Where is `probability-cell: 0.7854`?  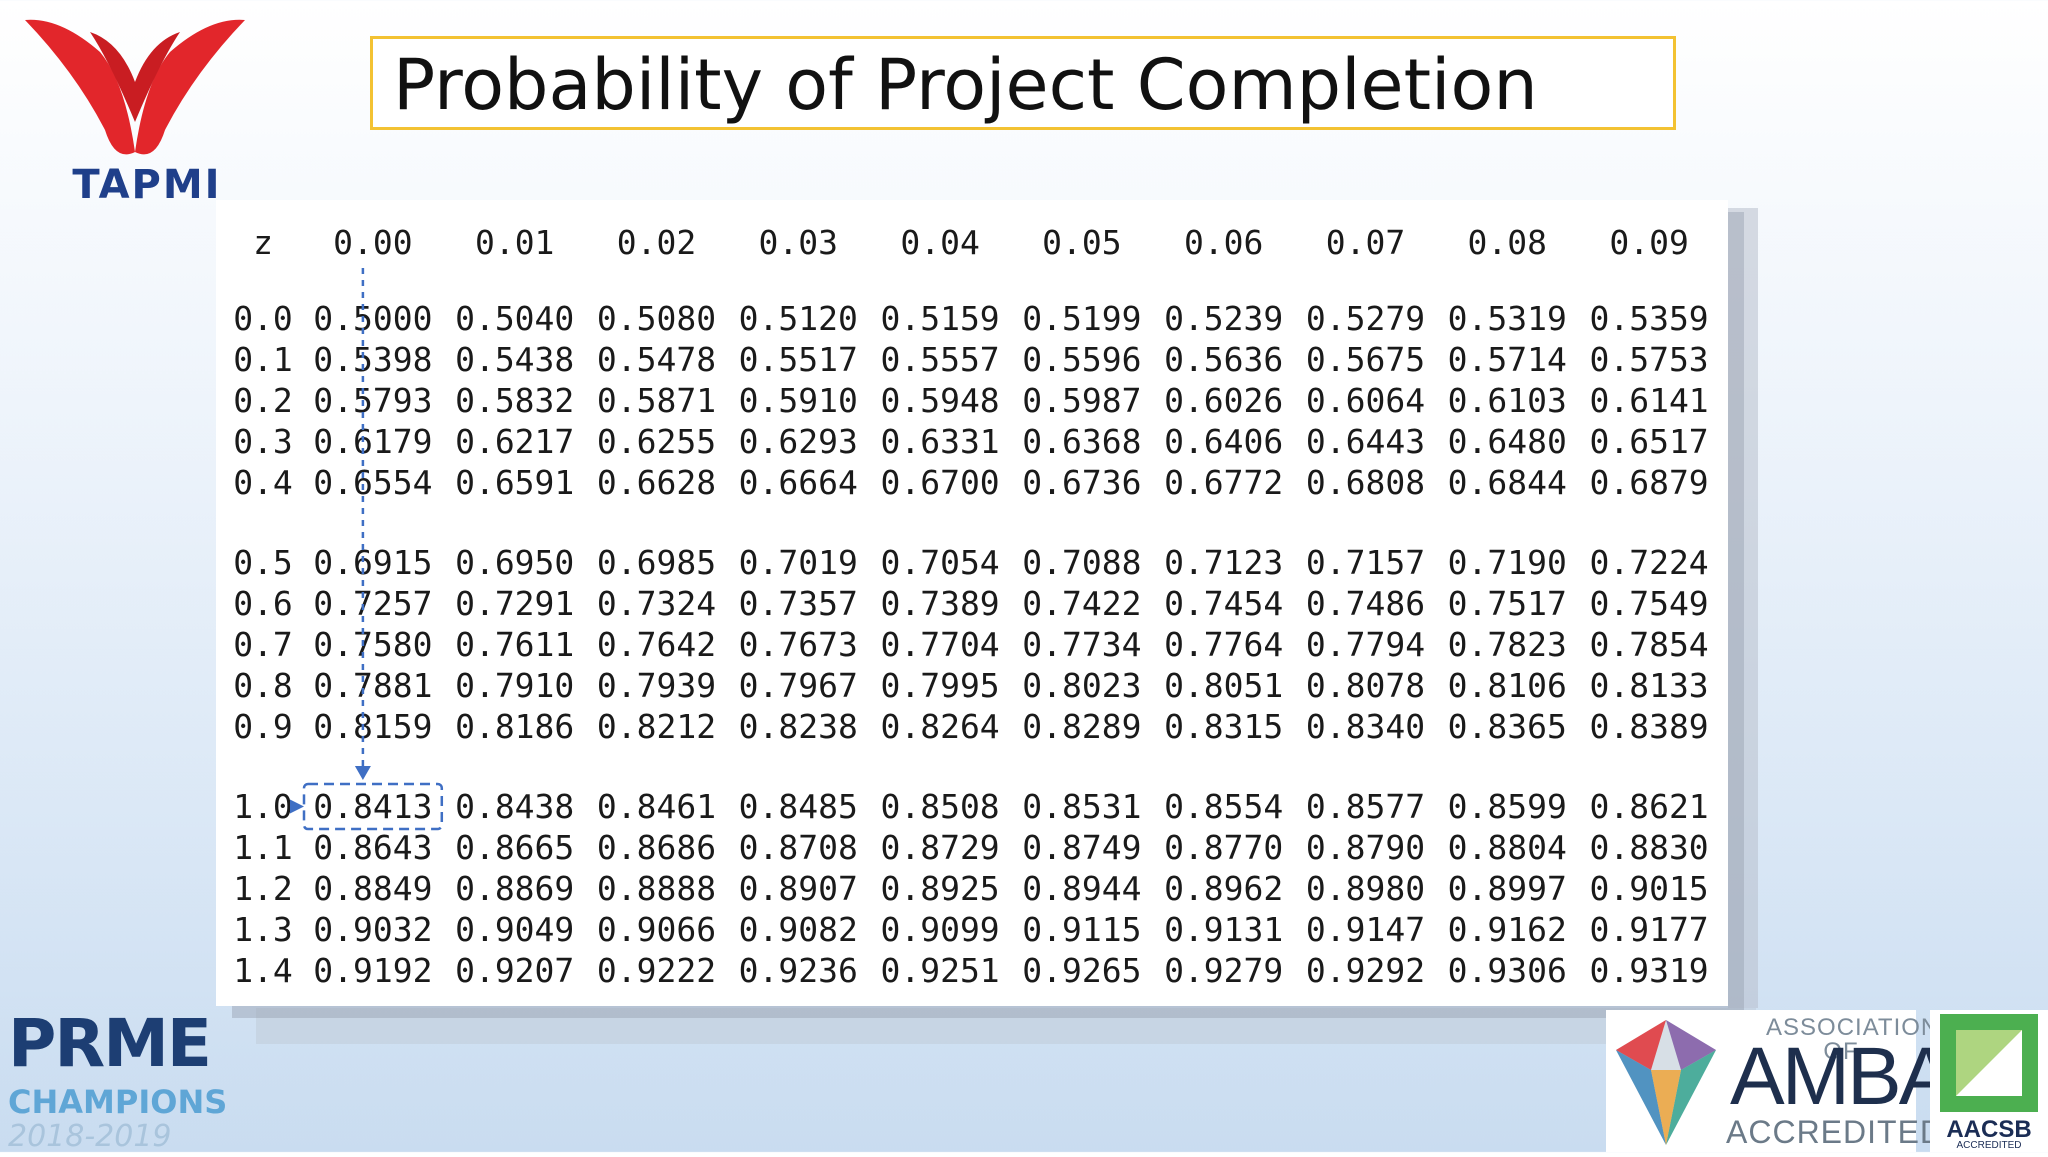
probability-cell: 0.7854 is located at coordinates (1649, 644).